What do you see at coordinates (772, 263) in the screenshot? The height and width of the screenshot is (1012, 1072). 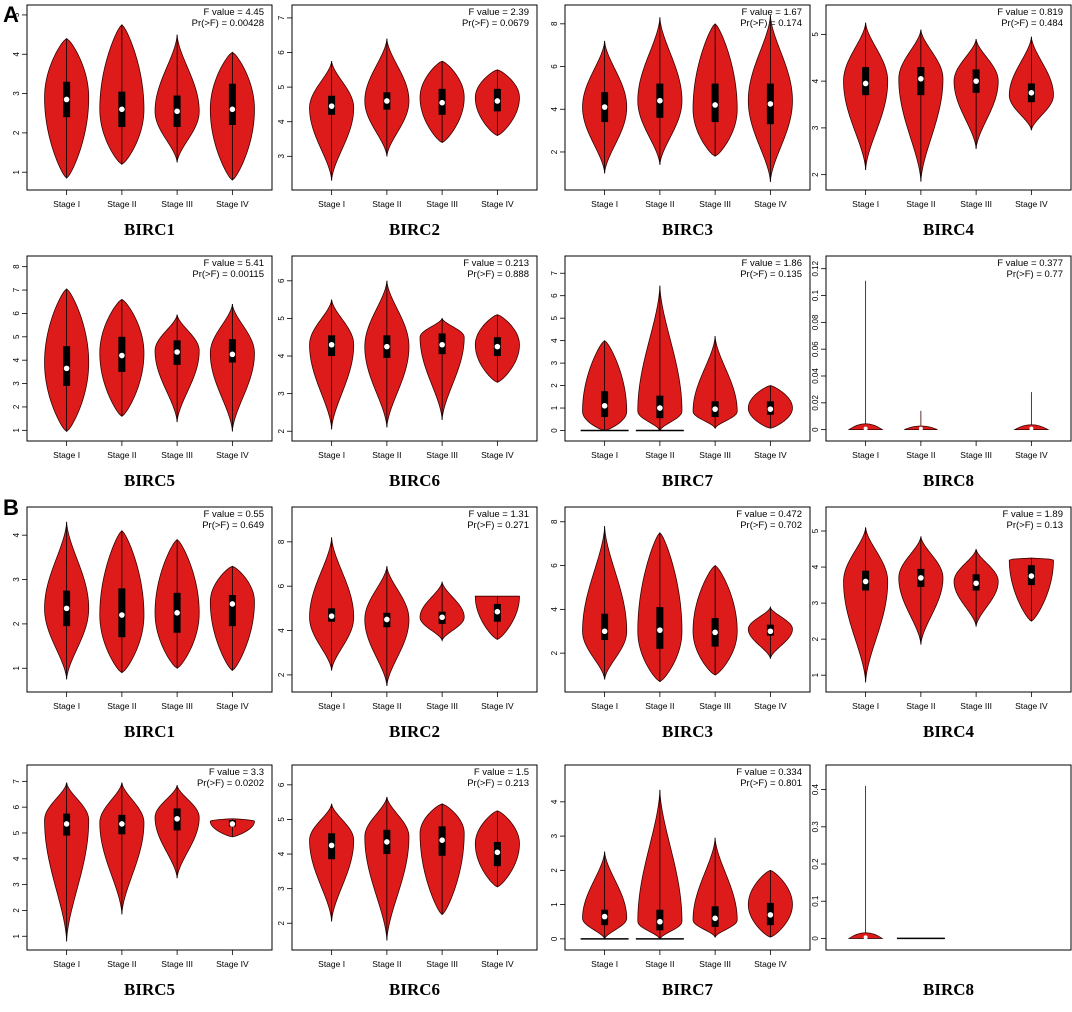 I see `f-value-text: F value = 1.86` at bounding box center [772, 263].